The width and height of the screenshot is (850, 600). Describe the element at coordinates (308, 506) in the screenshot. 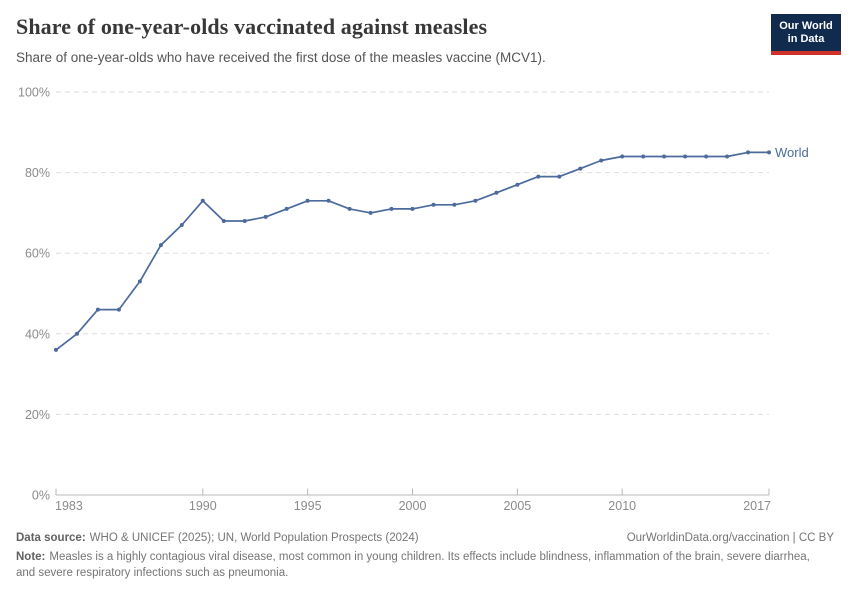

I see `x-axis-tick-label: 1995` at that location.